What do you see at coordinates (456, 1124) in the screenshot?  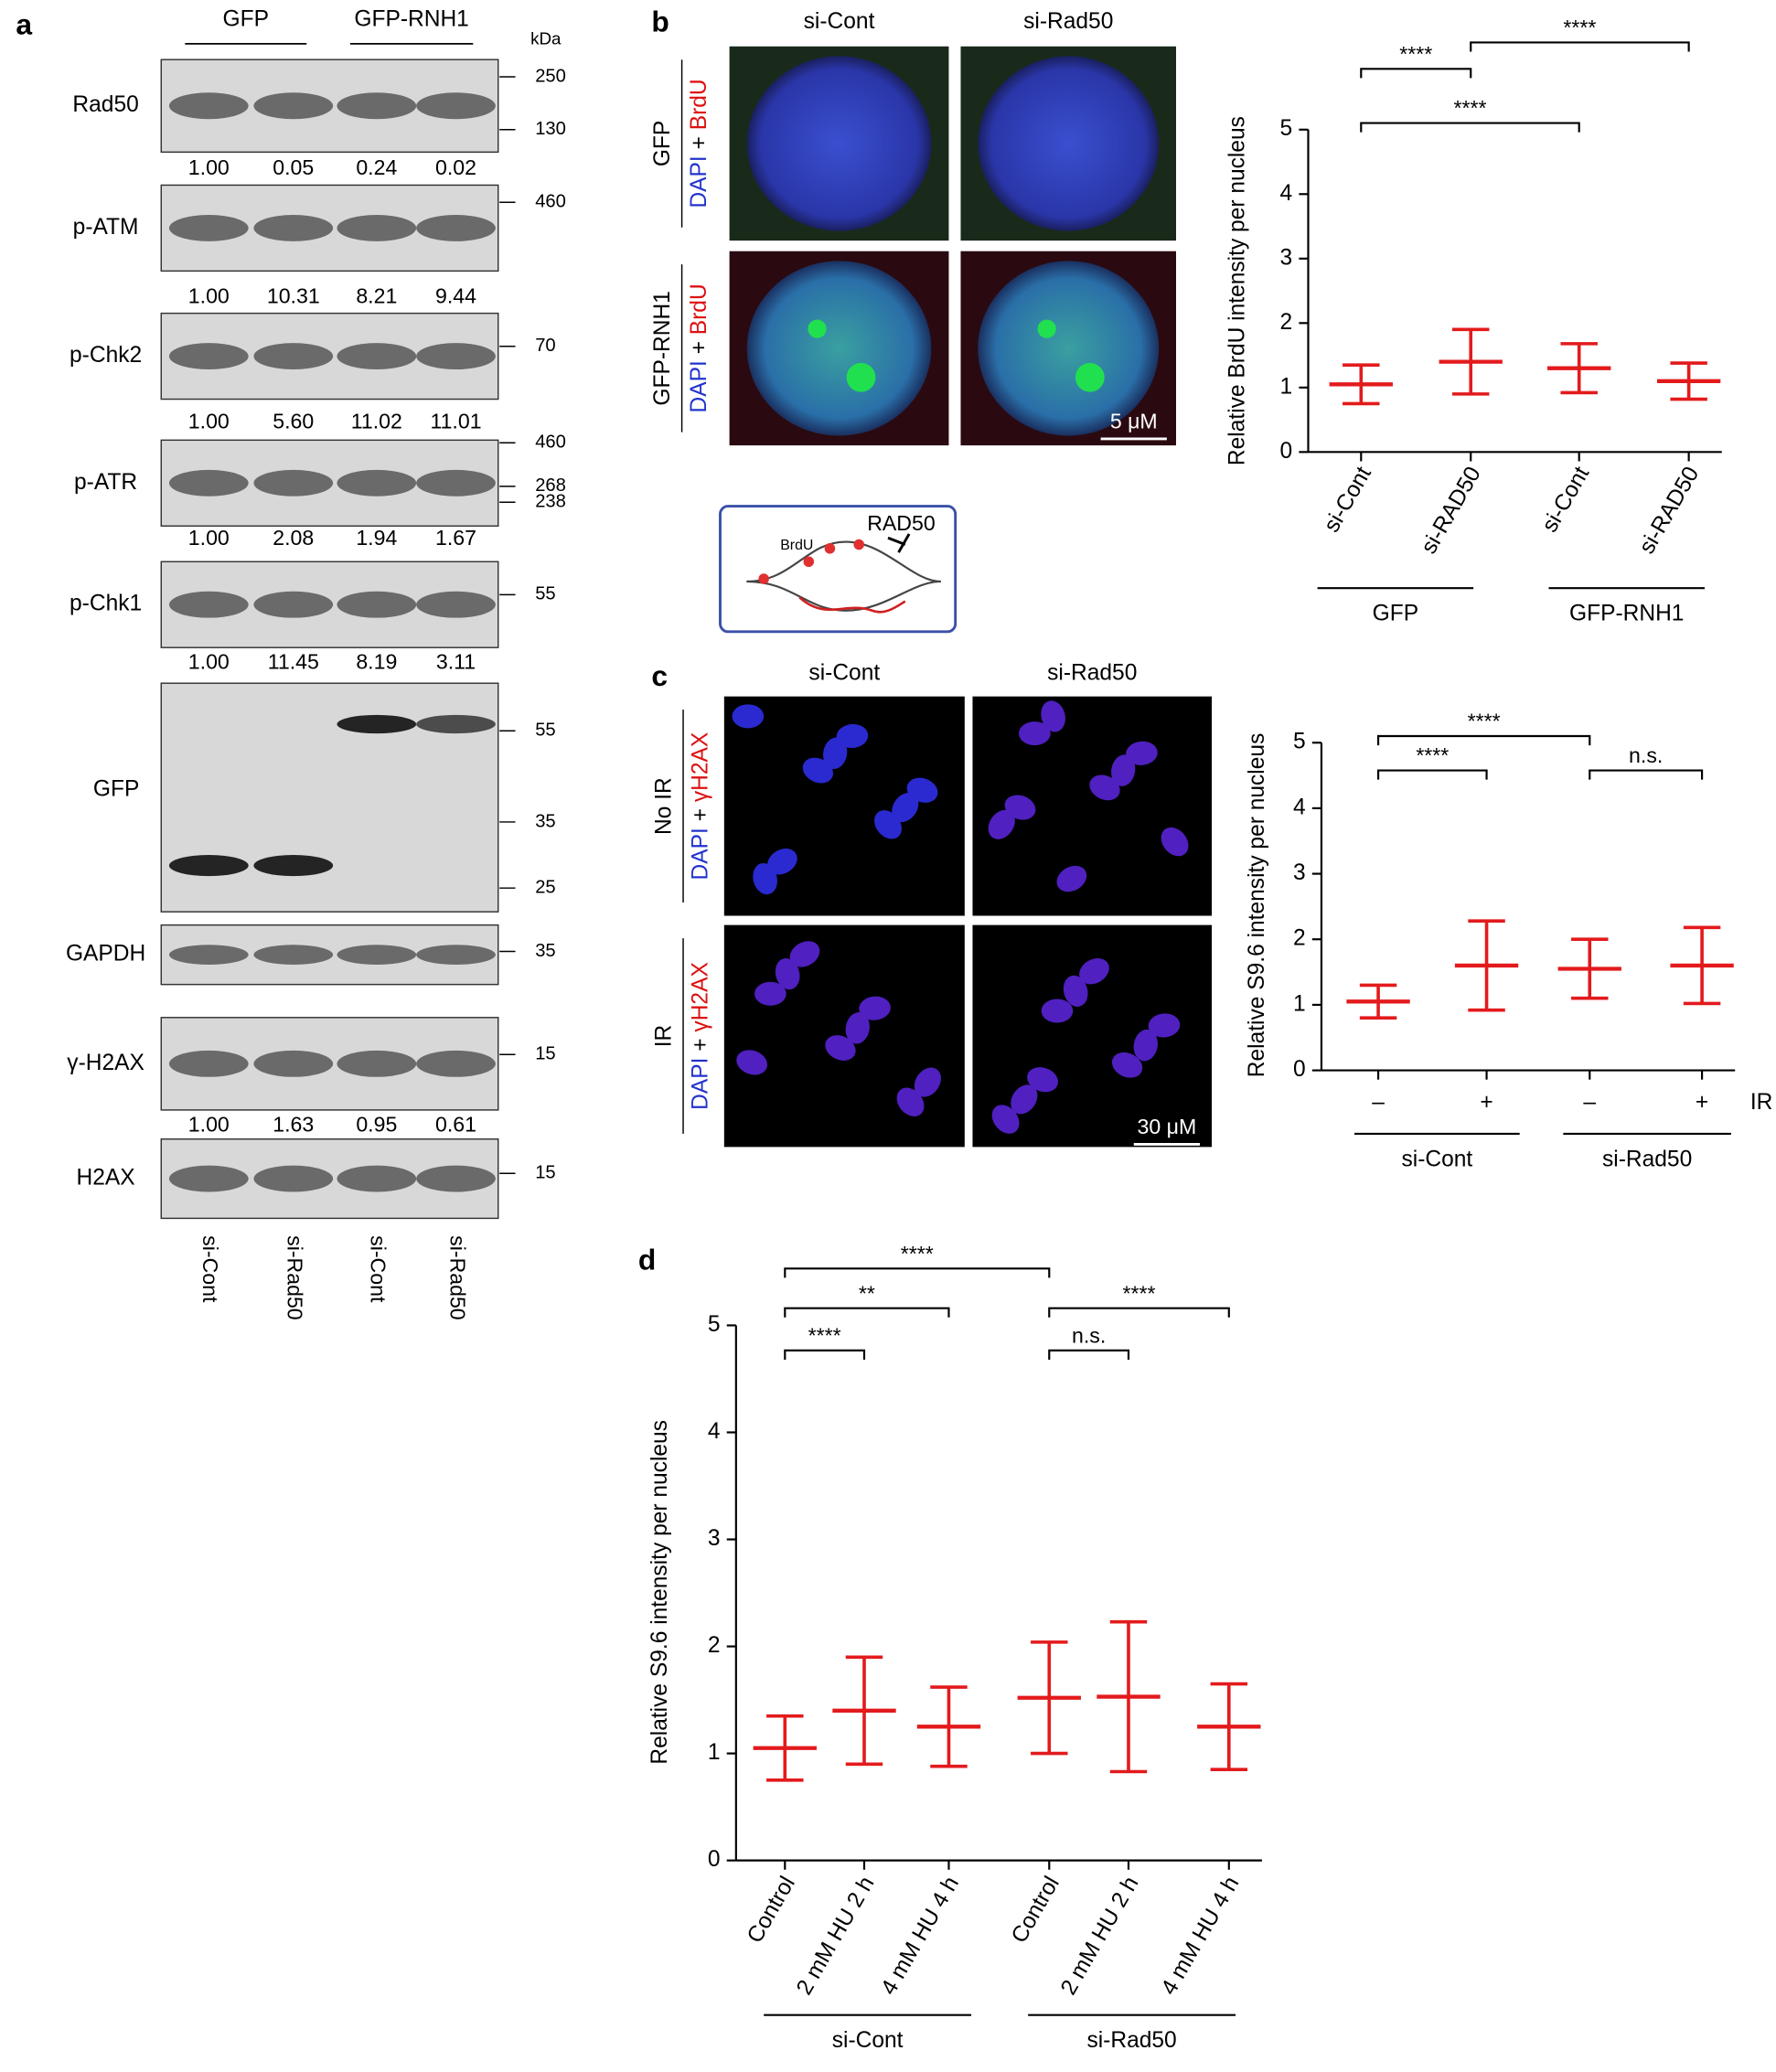 I see `quant-label: 0.61` at bounding box center [456, 1124].